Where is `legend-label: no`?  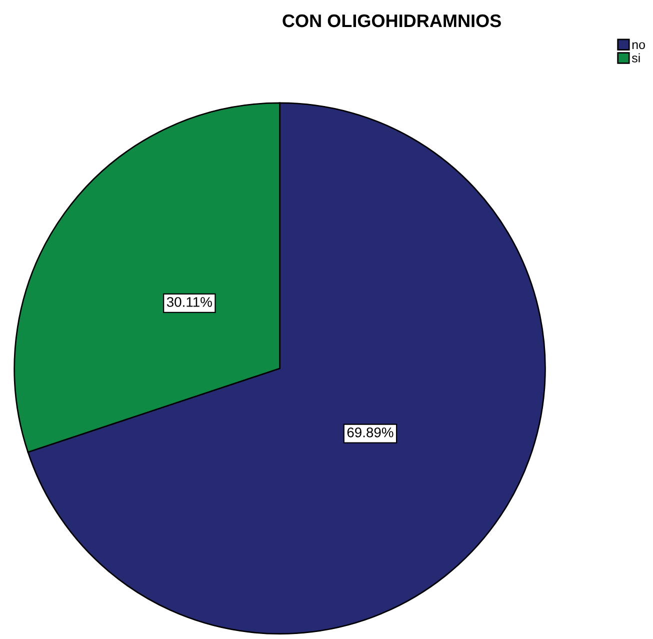 legend-label: no is located at coordinates (638, 46).